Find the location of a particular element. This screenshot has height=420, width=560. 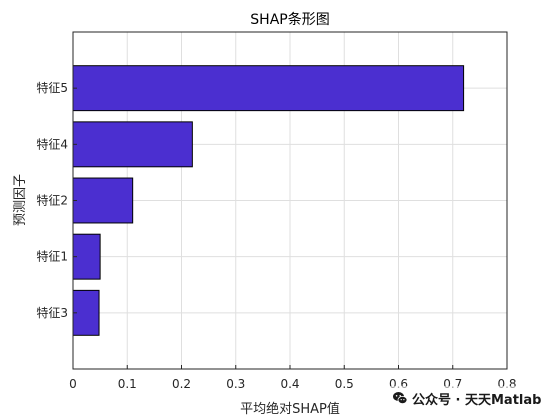

bar-特征1 is located at coordinates (86, 256).